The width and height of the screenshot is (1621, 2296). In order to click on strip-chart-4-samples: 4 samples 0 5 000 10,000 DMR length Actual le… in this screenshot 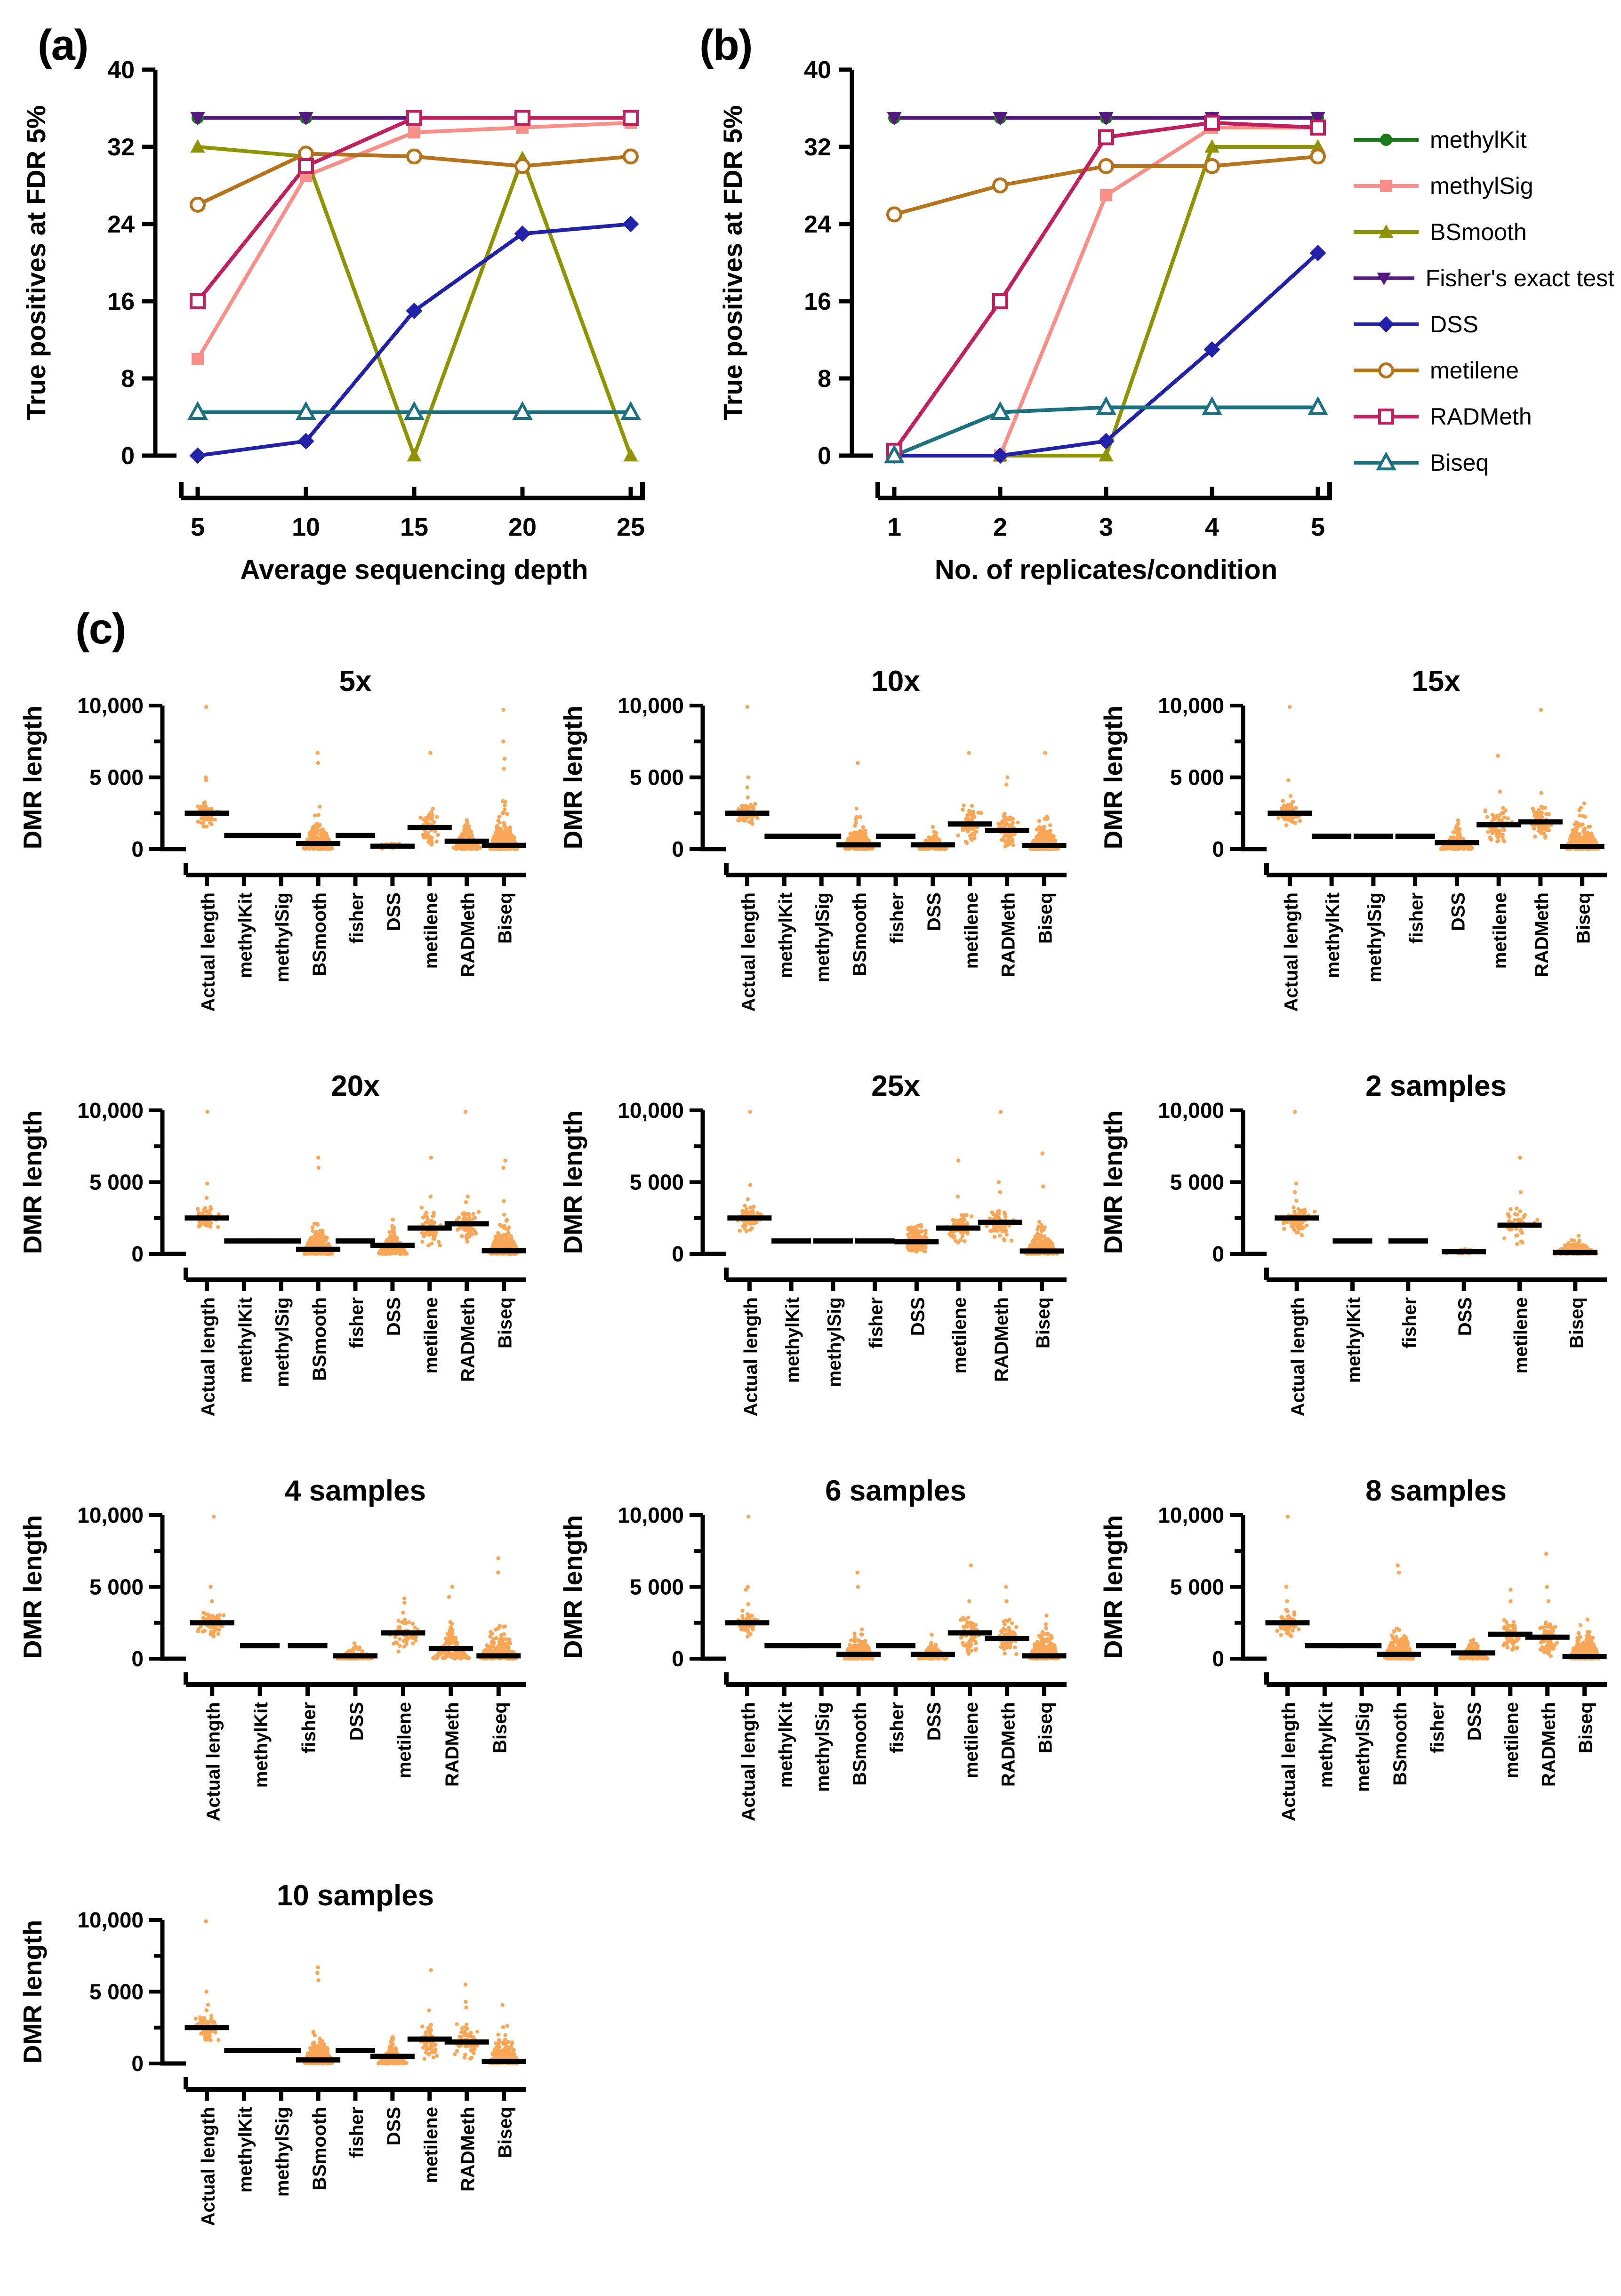, I will do `click(272, 1648)`.